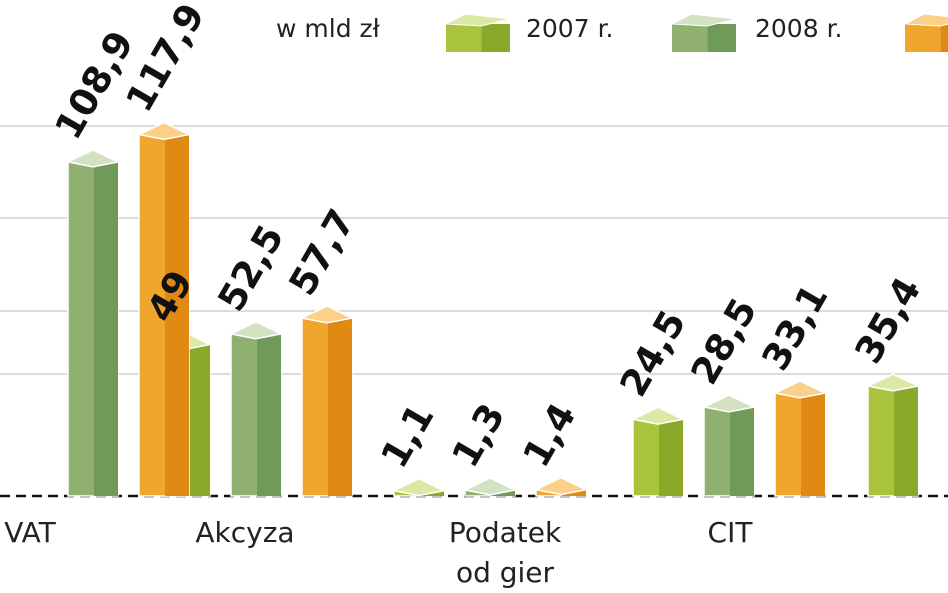 Image resolution: width=948 pixels, height=593 pixels. Describe the element at coordinates (799, 28) in the screenshot. I see `legend-label-2008: 2008 r.` at that location.